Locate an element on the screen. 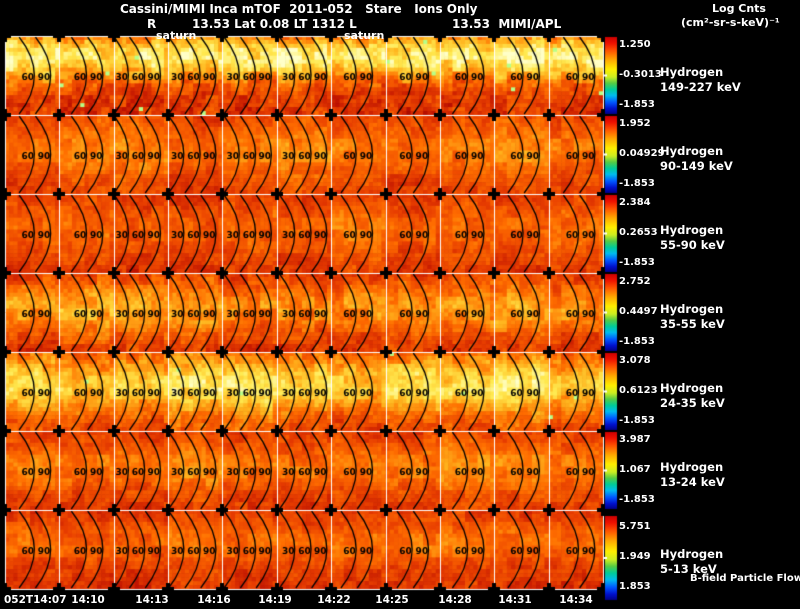  energy-band-label: 90-149 keV is located at coordinates (696, 166).